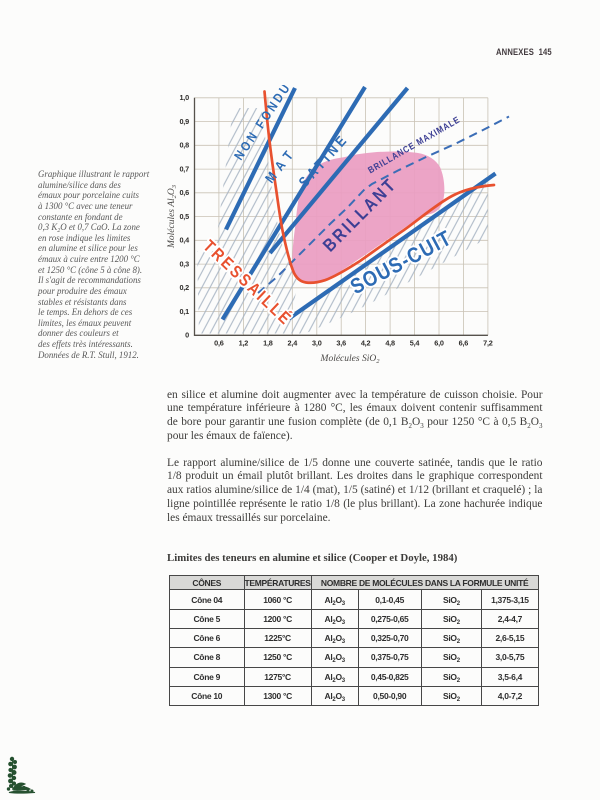 The image size is (600, 800). What do you see at coordinates (184, 263) in the screenshot?
I see `svg-text: 0,3` at bounding box center [184, 263].